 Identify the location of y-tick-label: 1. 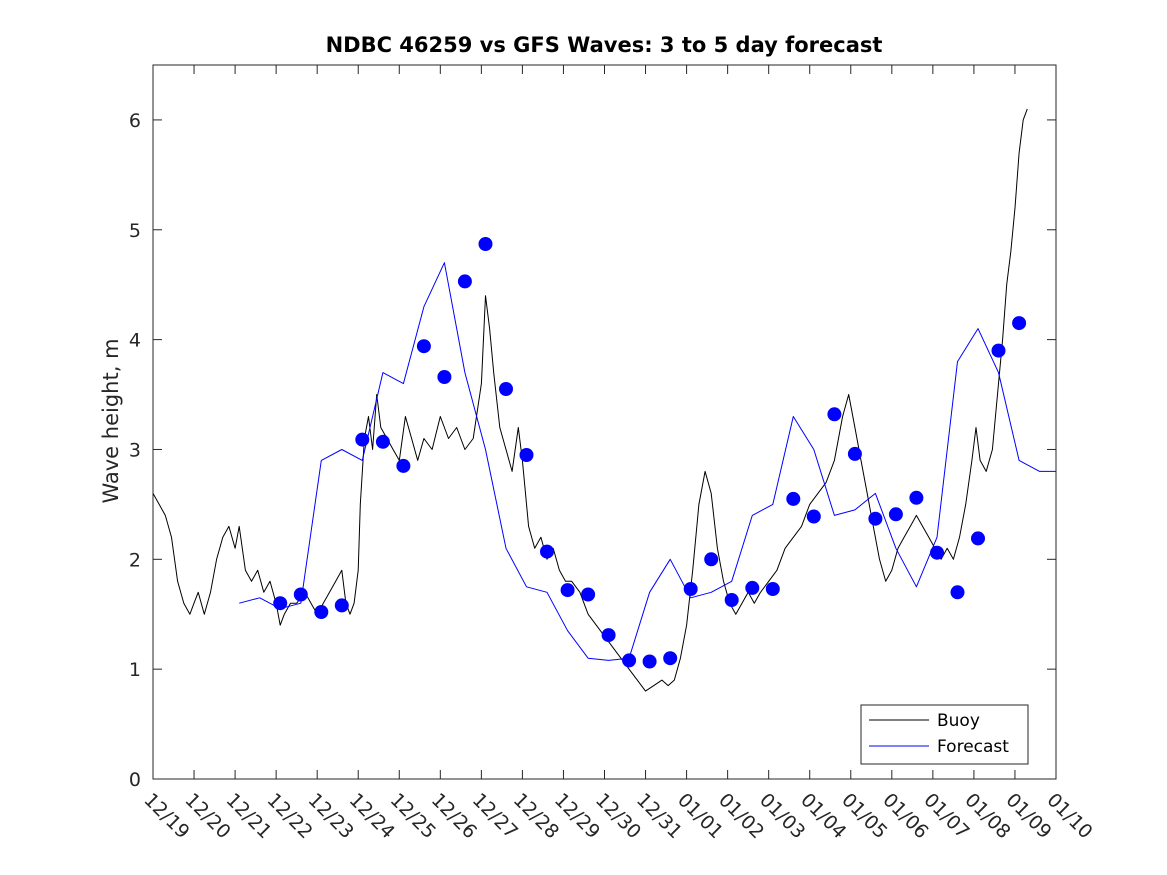
(135, 670).